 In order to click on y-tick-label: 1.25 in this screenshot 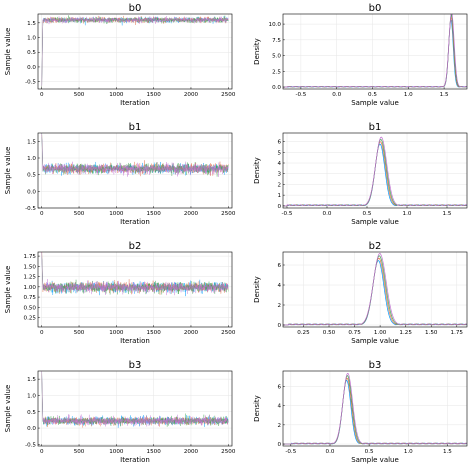, I will do `click(30, 278)`.